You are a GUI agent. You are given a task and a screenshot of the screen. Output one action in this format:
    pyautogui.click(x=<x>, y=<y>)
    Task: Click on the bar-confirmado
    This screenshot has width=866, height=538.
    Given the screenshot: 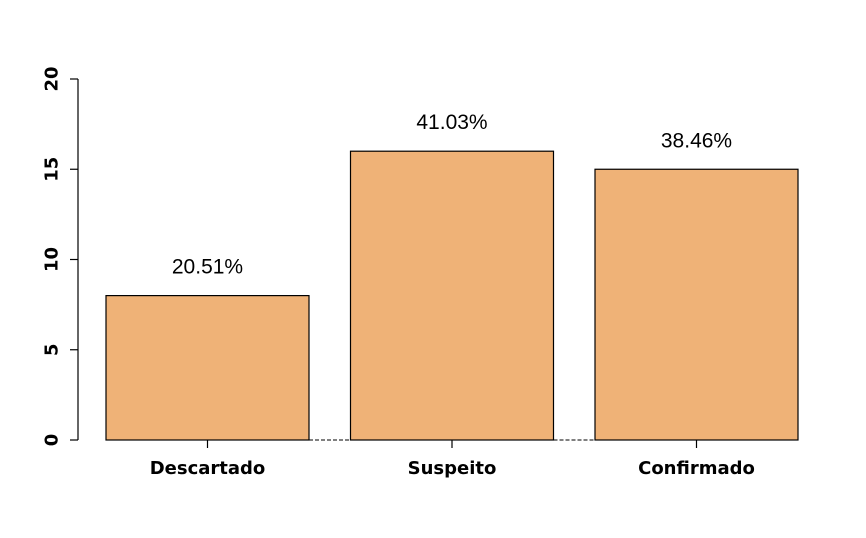 What is the action you would take?
    pyautogui.click(x=696, y=304)
    